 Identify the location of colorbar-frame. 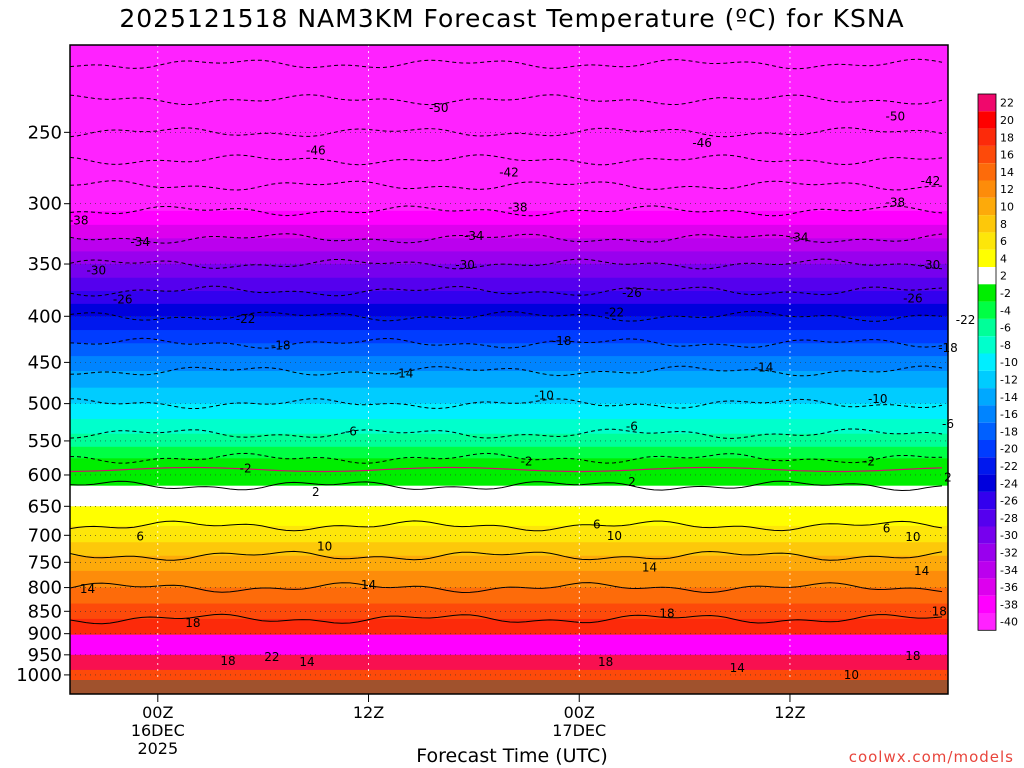
(987, 362).